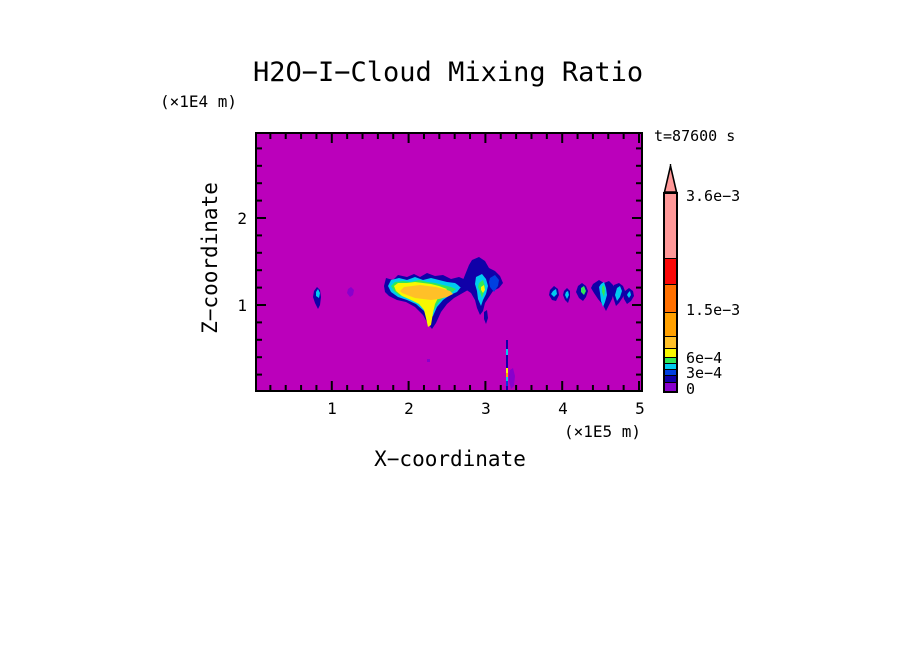  What do you see at coordinates (670, 378) in the screenshot?
I see `colorbar-segment-navy` at bounding box center [670, 378].